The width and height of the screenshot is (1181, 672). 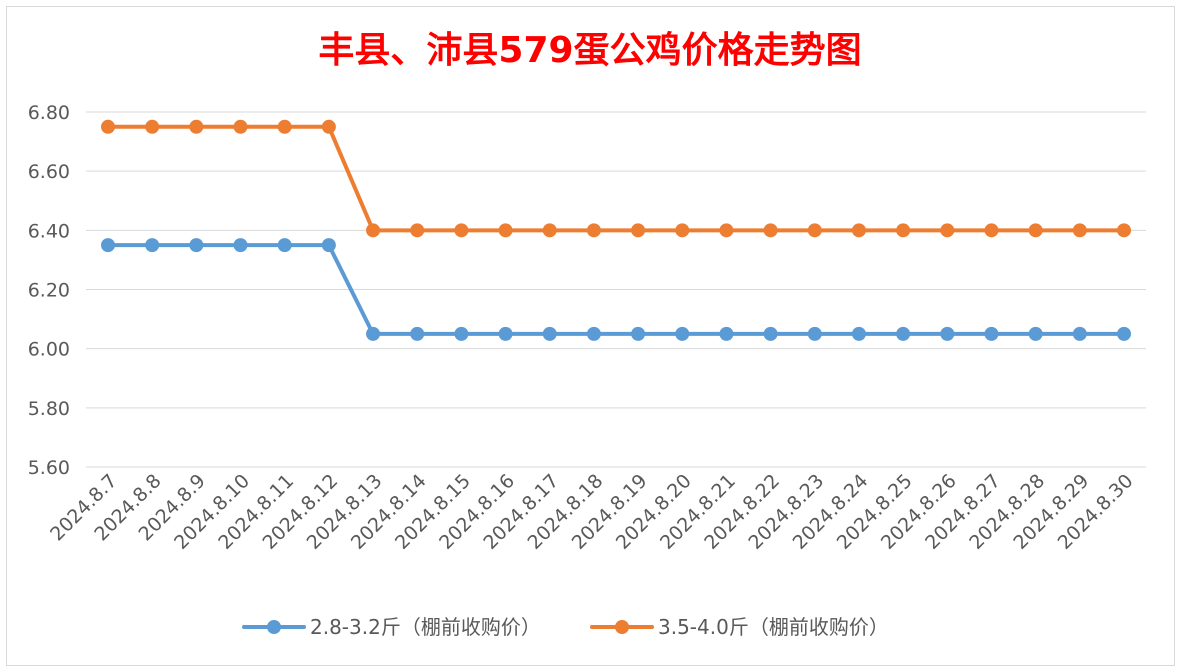 I want to click on chart-title: 丰县、沛县579蛋公鸡价格走势图, so click(x=589, y=50).